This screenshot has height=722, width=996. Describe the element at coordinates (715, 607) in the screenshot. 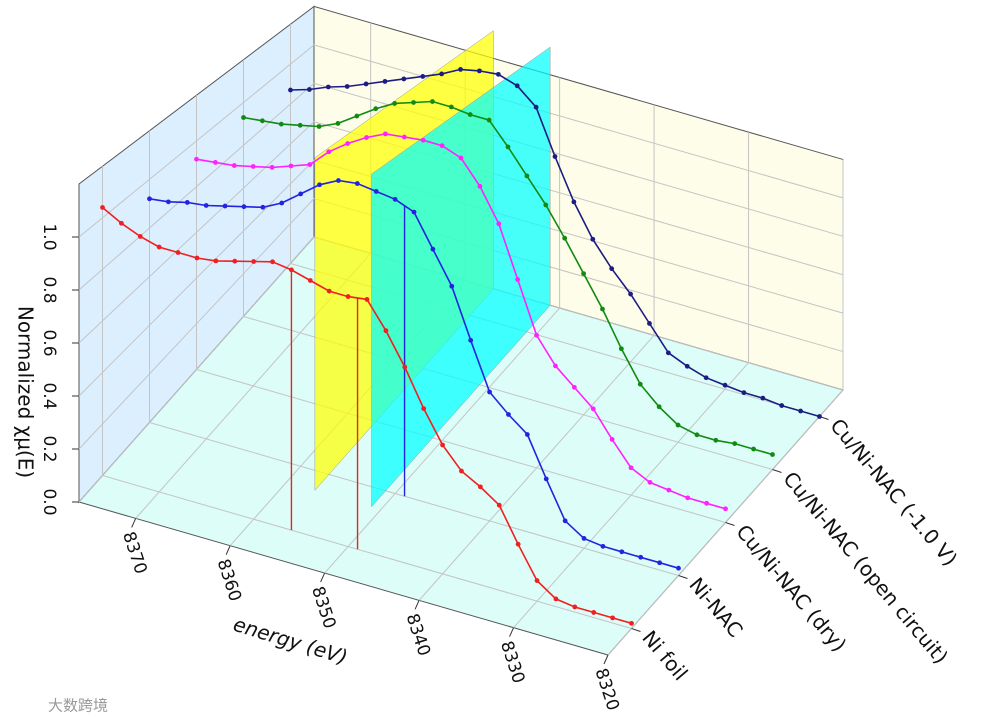

I see `category-label: Ni-NAC` at that location.